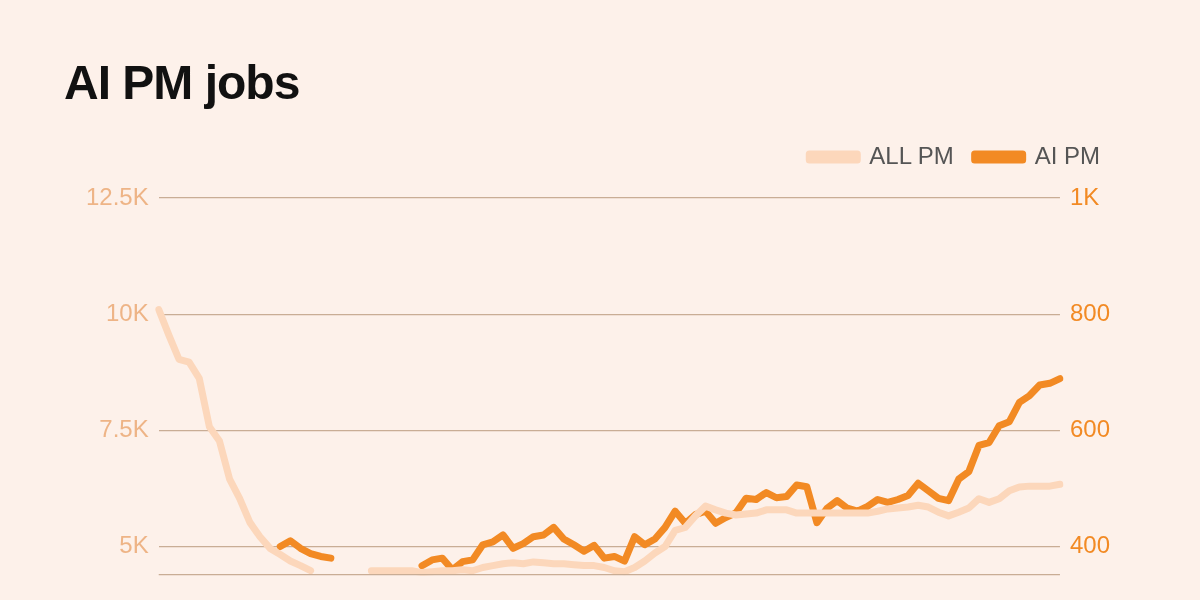  What do you see at coordinates (1089, 545) in the screenshot?
I see `y2-tick-label: 400` at bounding box center [1089, 545].